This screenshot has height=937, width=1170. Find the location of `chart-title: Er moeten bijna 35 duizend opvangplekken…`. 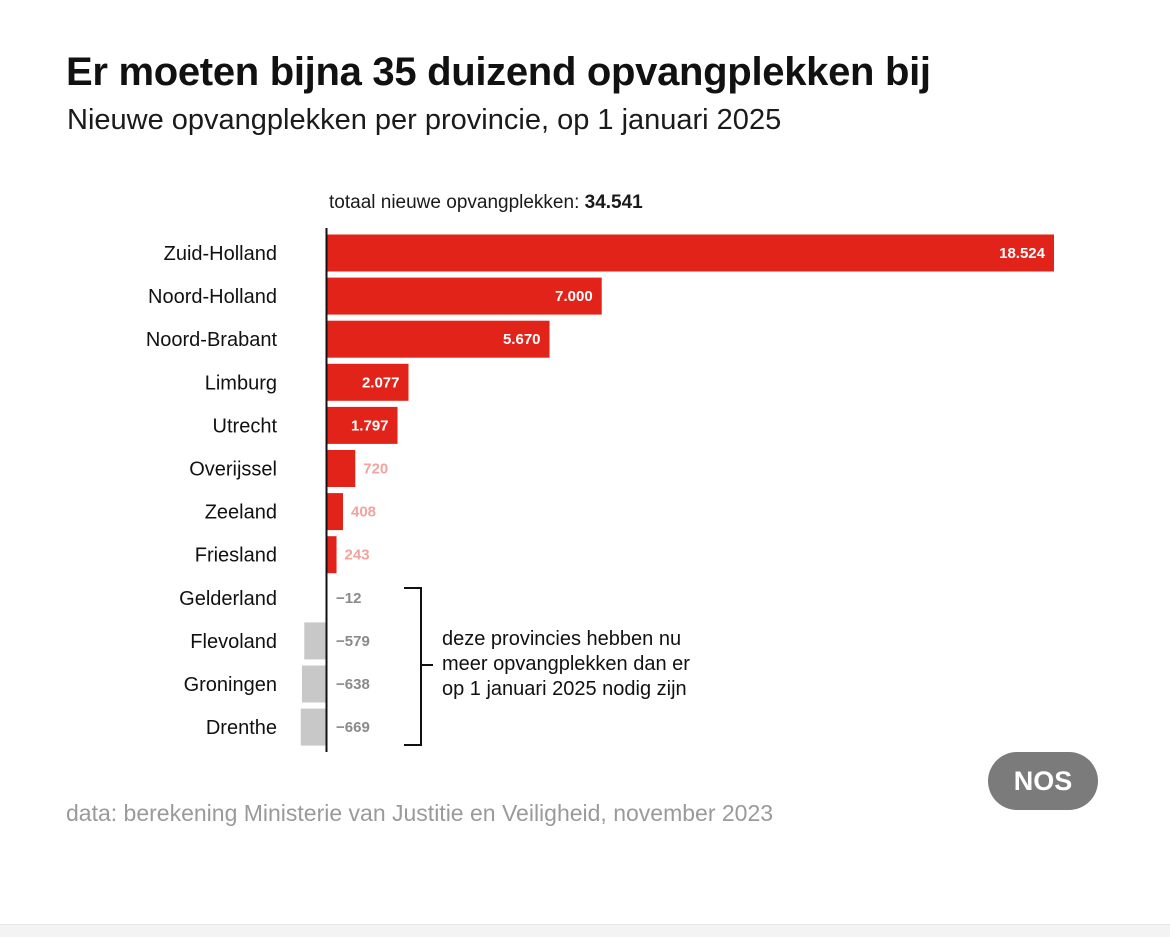

chart-title: Er moeten bijna 35 duizend opvangplekken… is located at coordinates (498, 72).